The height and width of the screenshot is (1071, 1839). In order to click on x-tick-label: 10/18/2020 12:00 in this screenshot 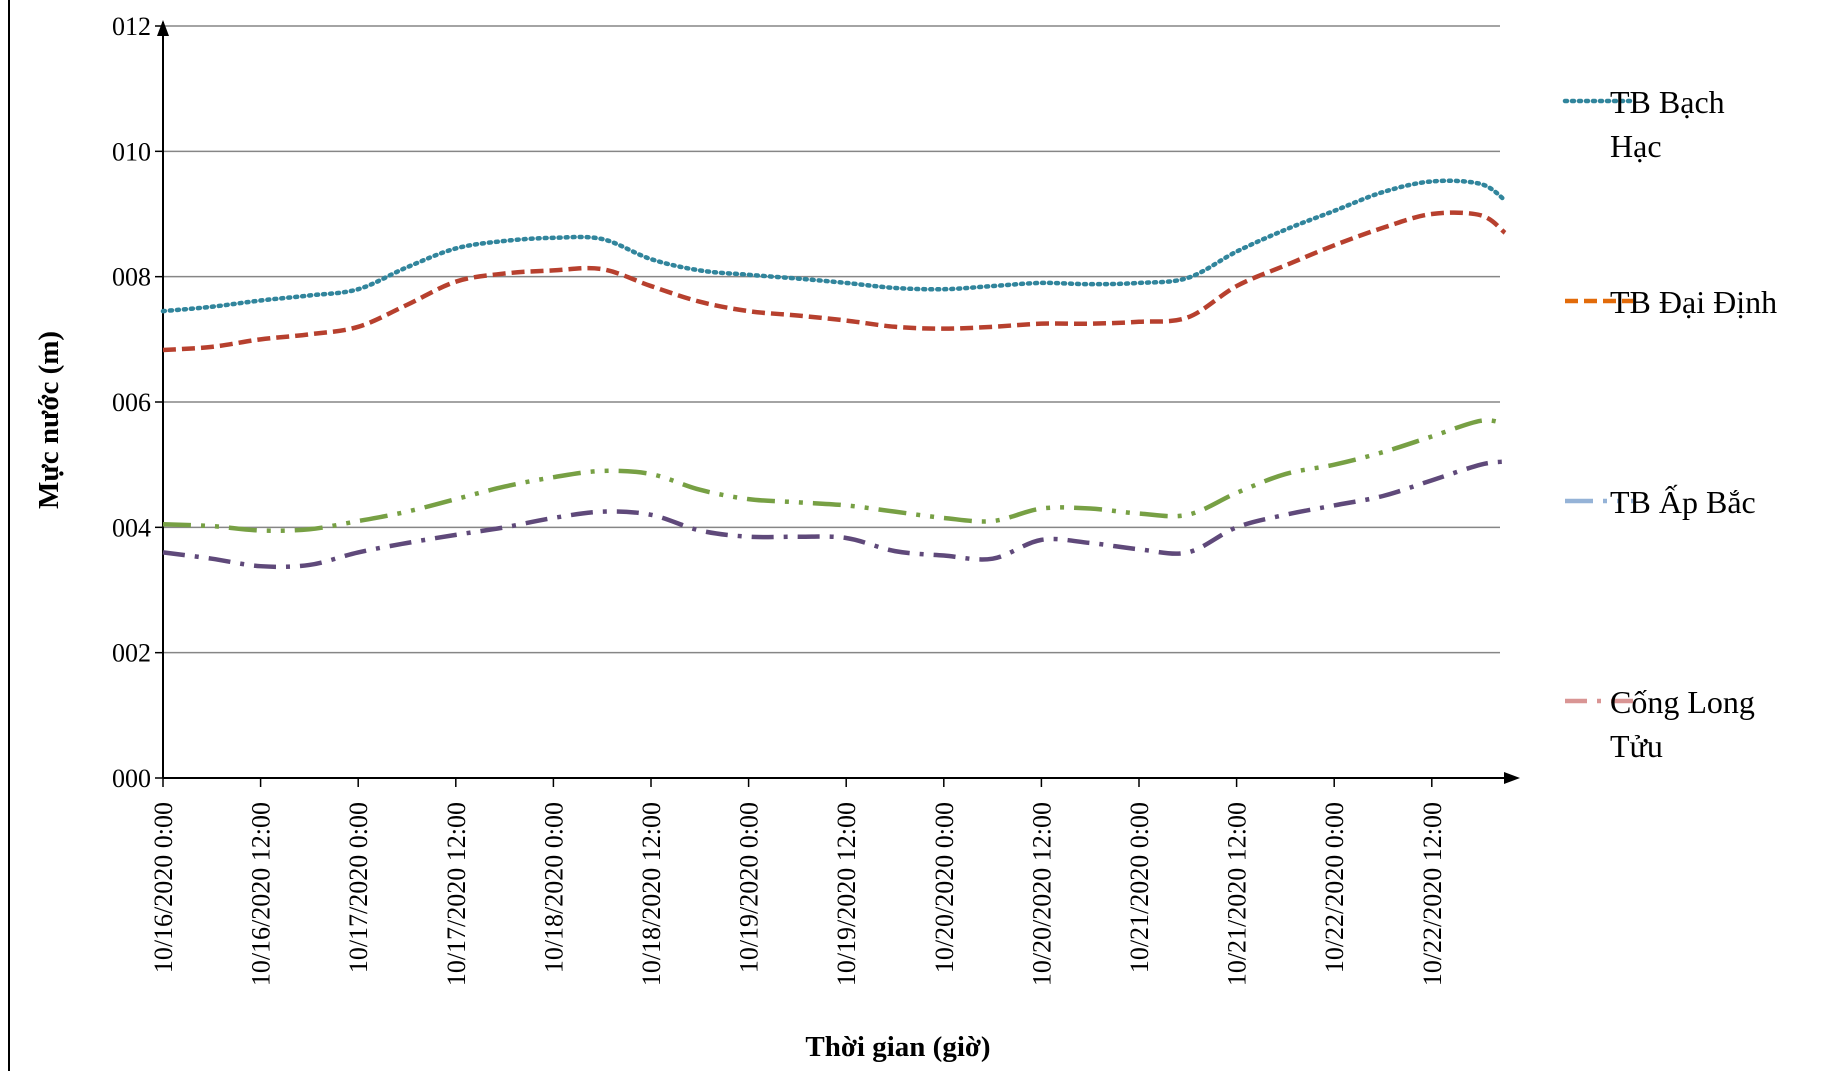, I will do `click(651, 894)`.